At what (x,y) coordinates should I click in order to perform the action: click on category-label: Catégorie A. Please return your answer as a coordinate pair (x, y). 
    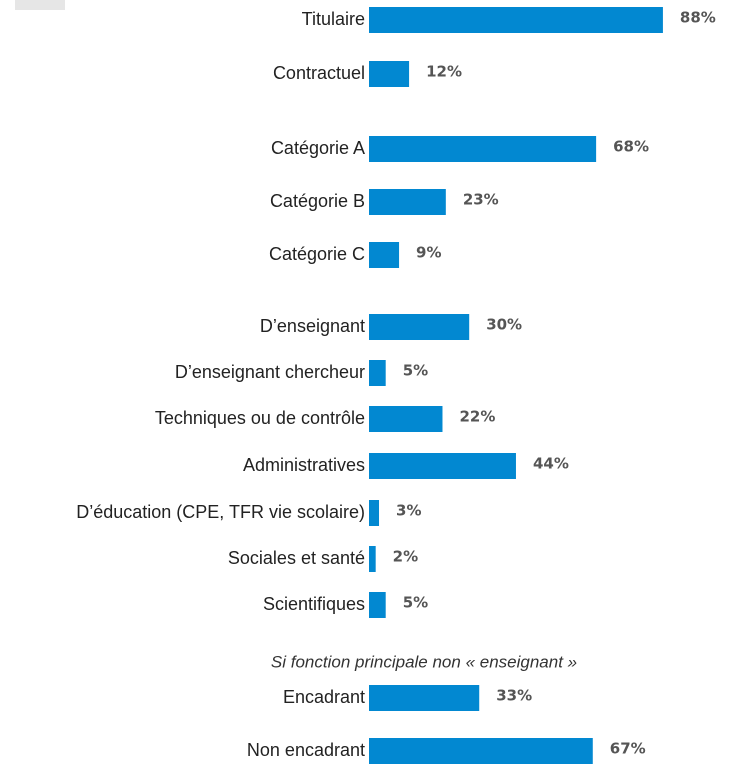
    Looking at the image, I should click on (318, 148).